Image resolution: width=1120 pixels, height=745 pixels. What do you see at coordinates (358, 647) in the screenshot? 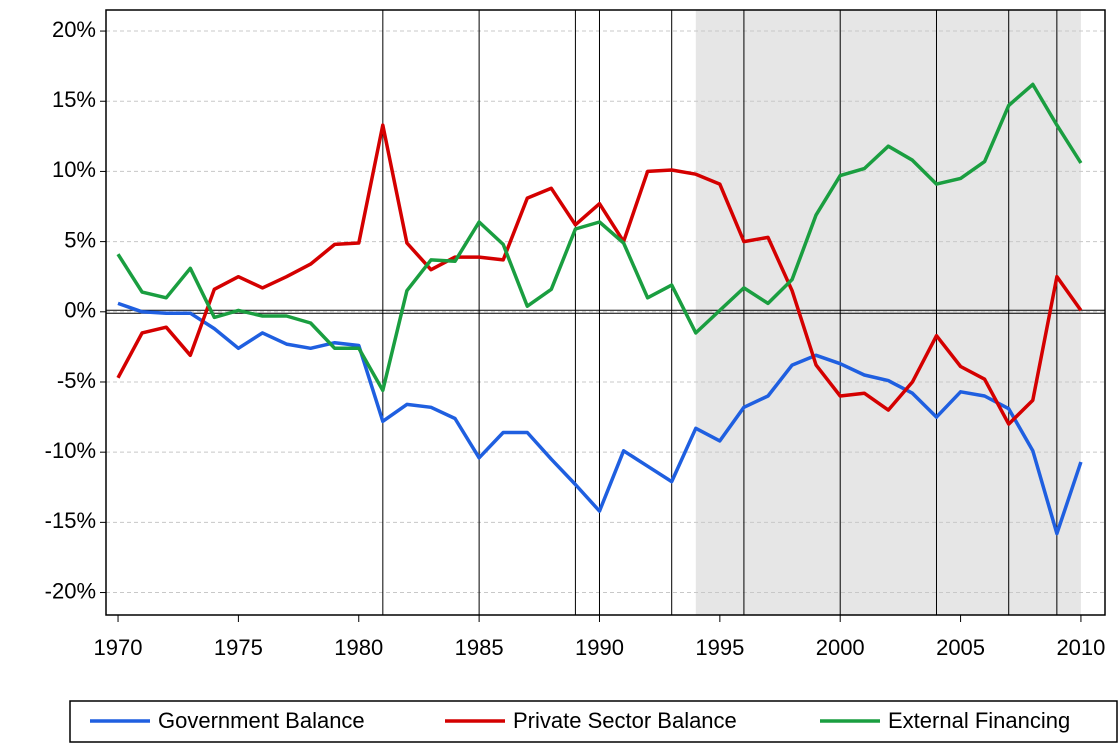
I see `x-tick-label: 1980` at bounding box center [358, 647].